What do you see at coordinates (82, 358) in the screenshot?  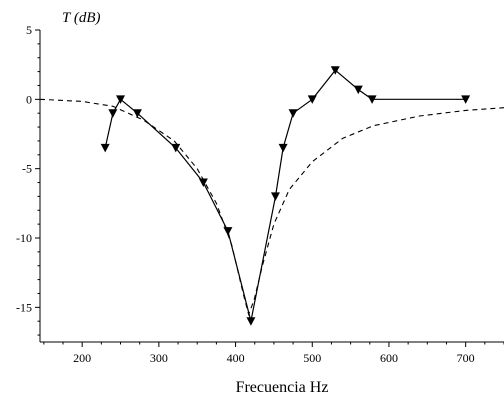 I see `x-tick-label: 200` at bounding box center [82, 358].